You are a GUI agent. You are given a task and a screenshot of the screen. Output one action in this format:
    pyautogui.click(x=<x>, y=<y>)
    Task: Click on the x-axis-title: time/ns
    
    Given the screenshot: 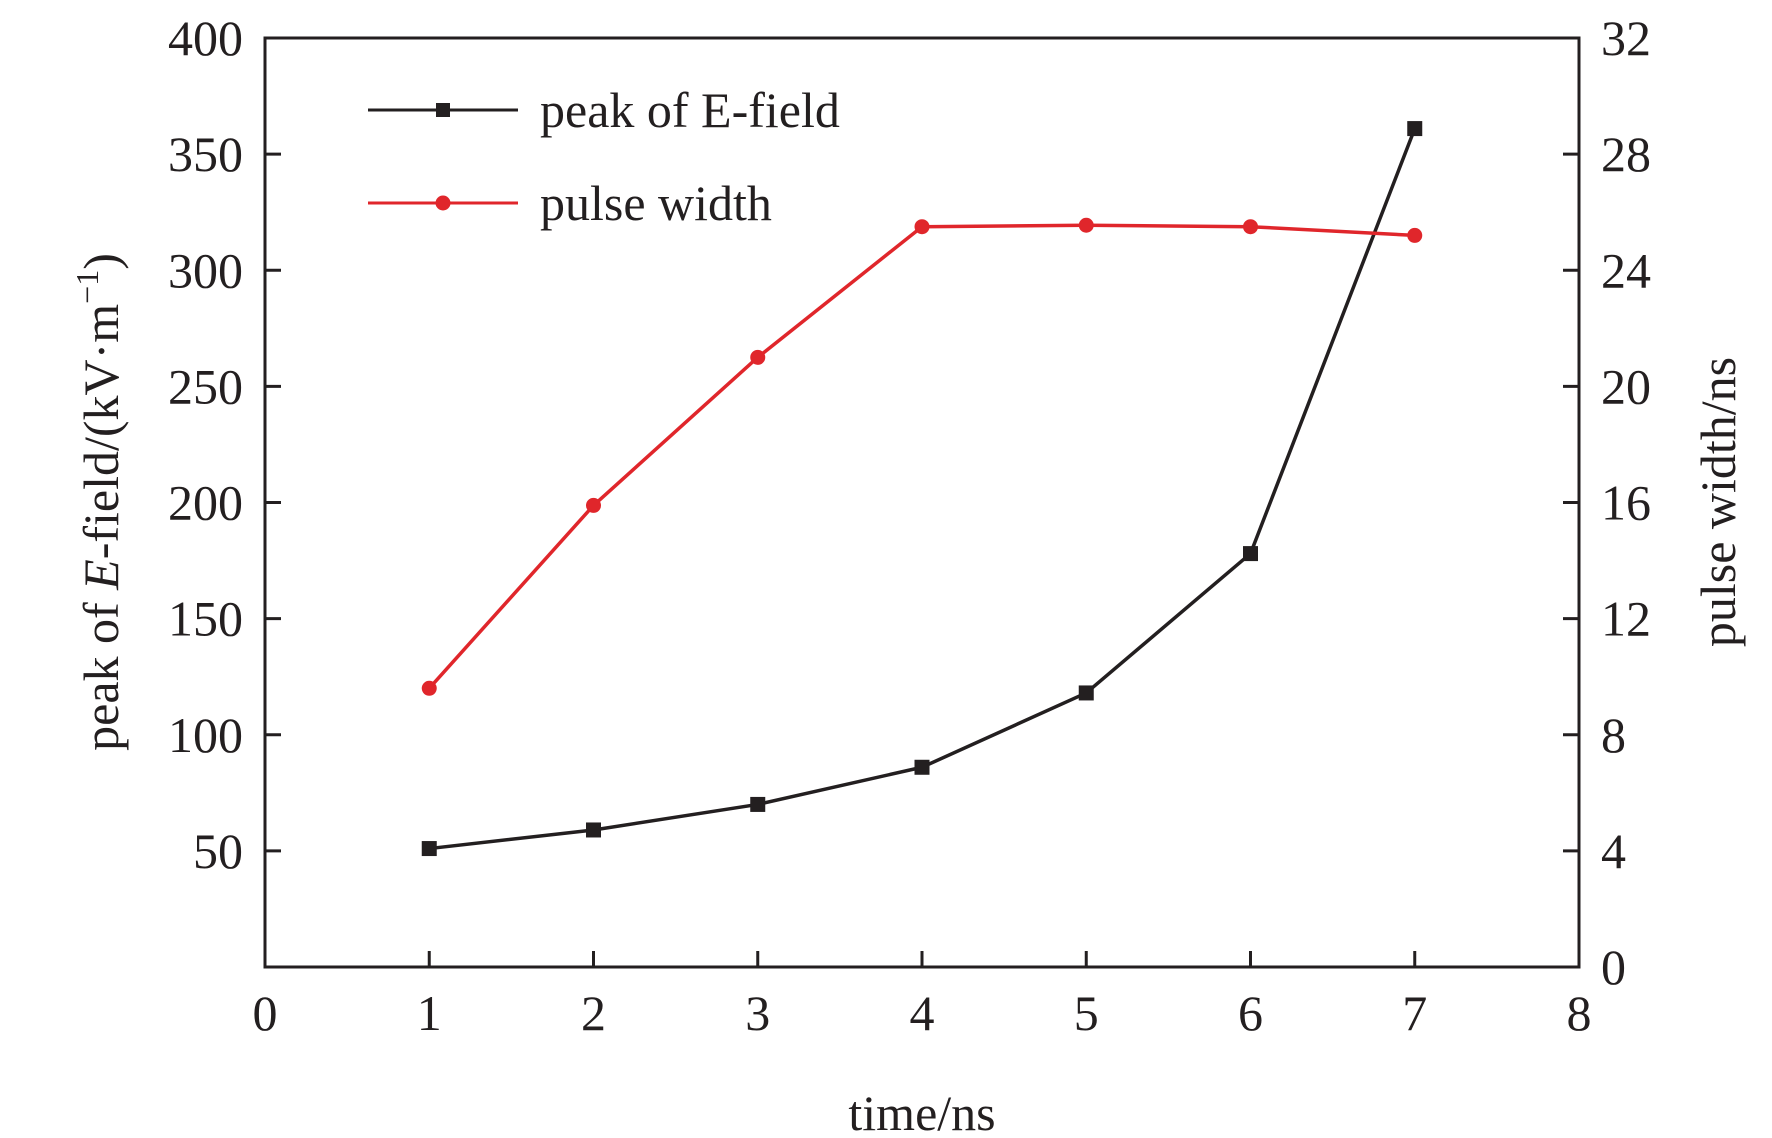 What is the action you would take?
    pyautogui.click(x=921, y=1111)
    